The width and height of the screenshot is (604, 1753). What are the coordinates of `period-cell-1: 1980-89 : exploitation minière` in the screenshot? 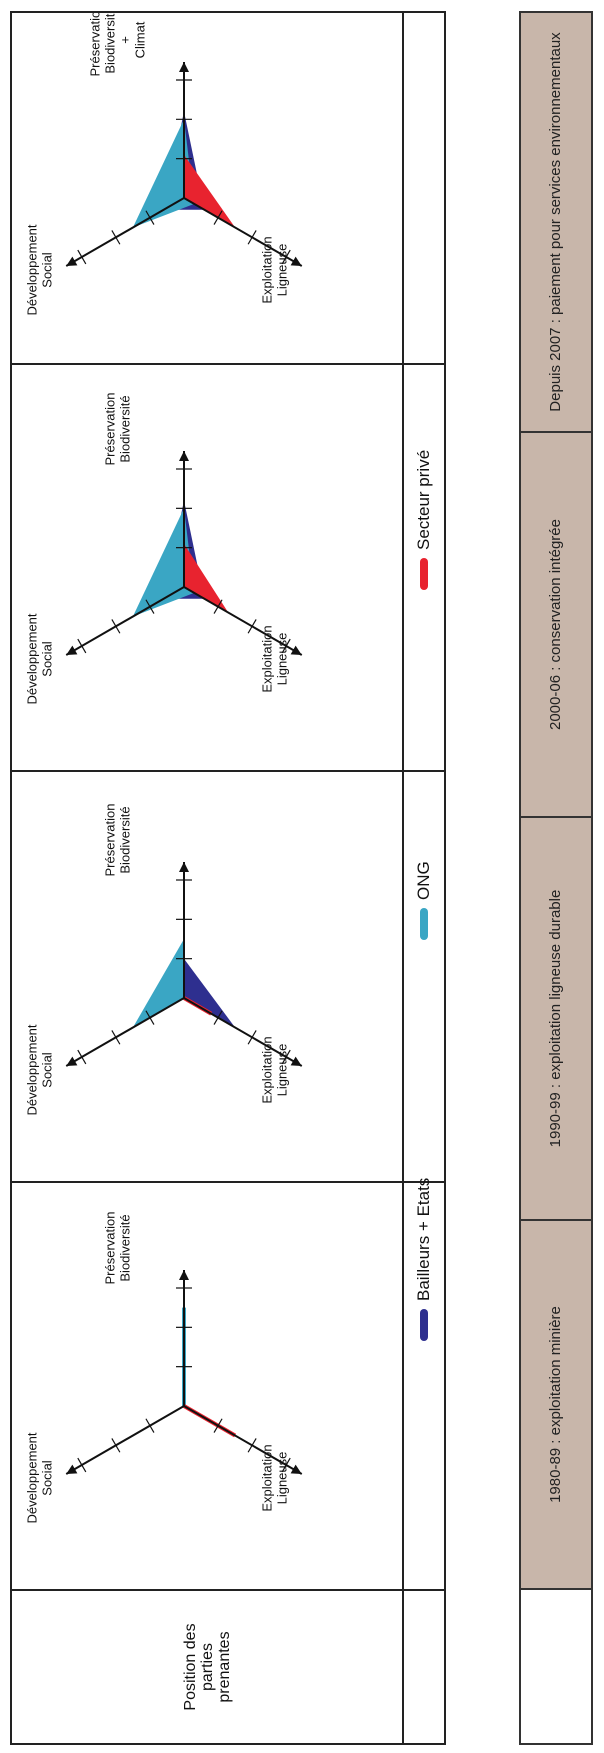 It's located at (556, 1403).